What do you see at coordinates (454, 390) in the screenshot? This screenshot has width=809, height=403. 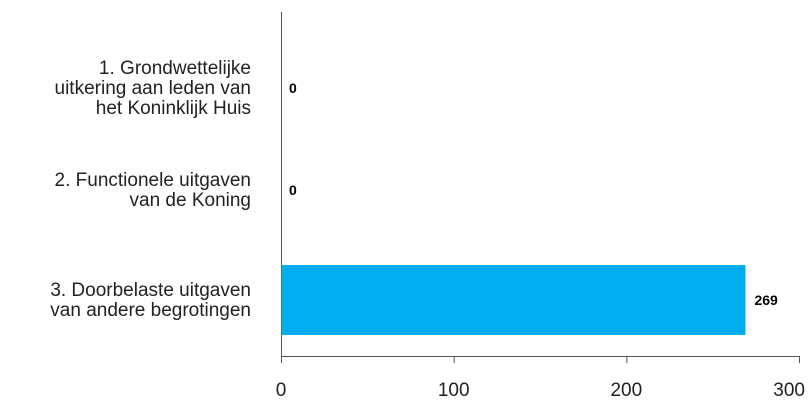 I see `x-tick-label-100: 100` at bounding box center [454, 390].